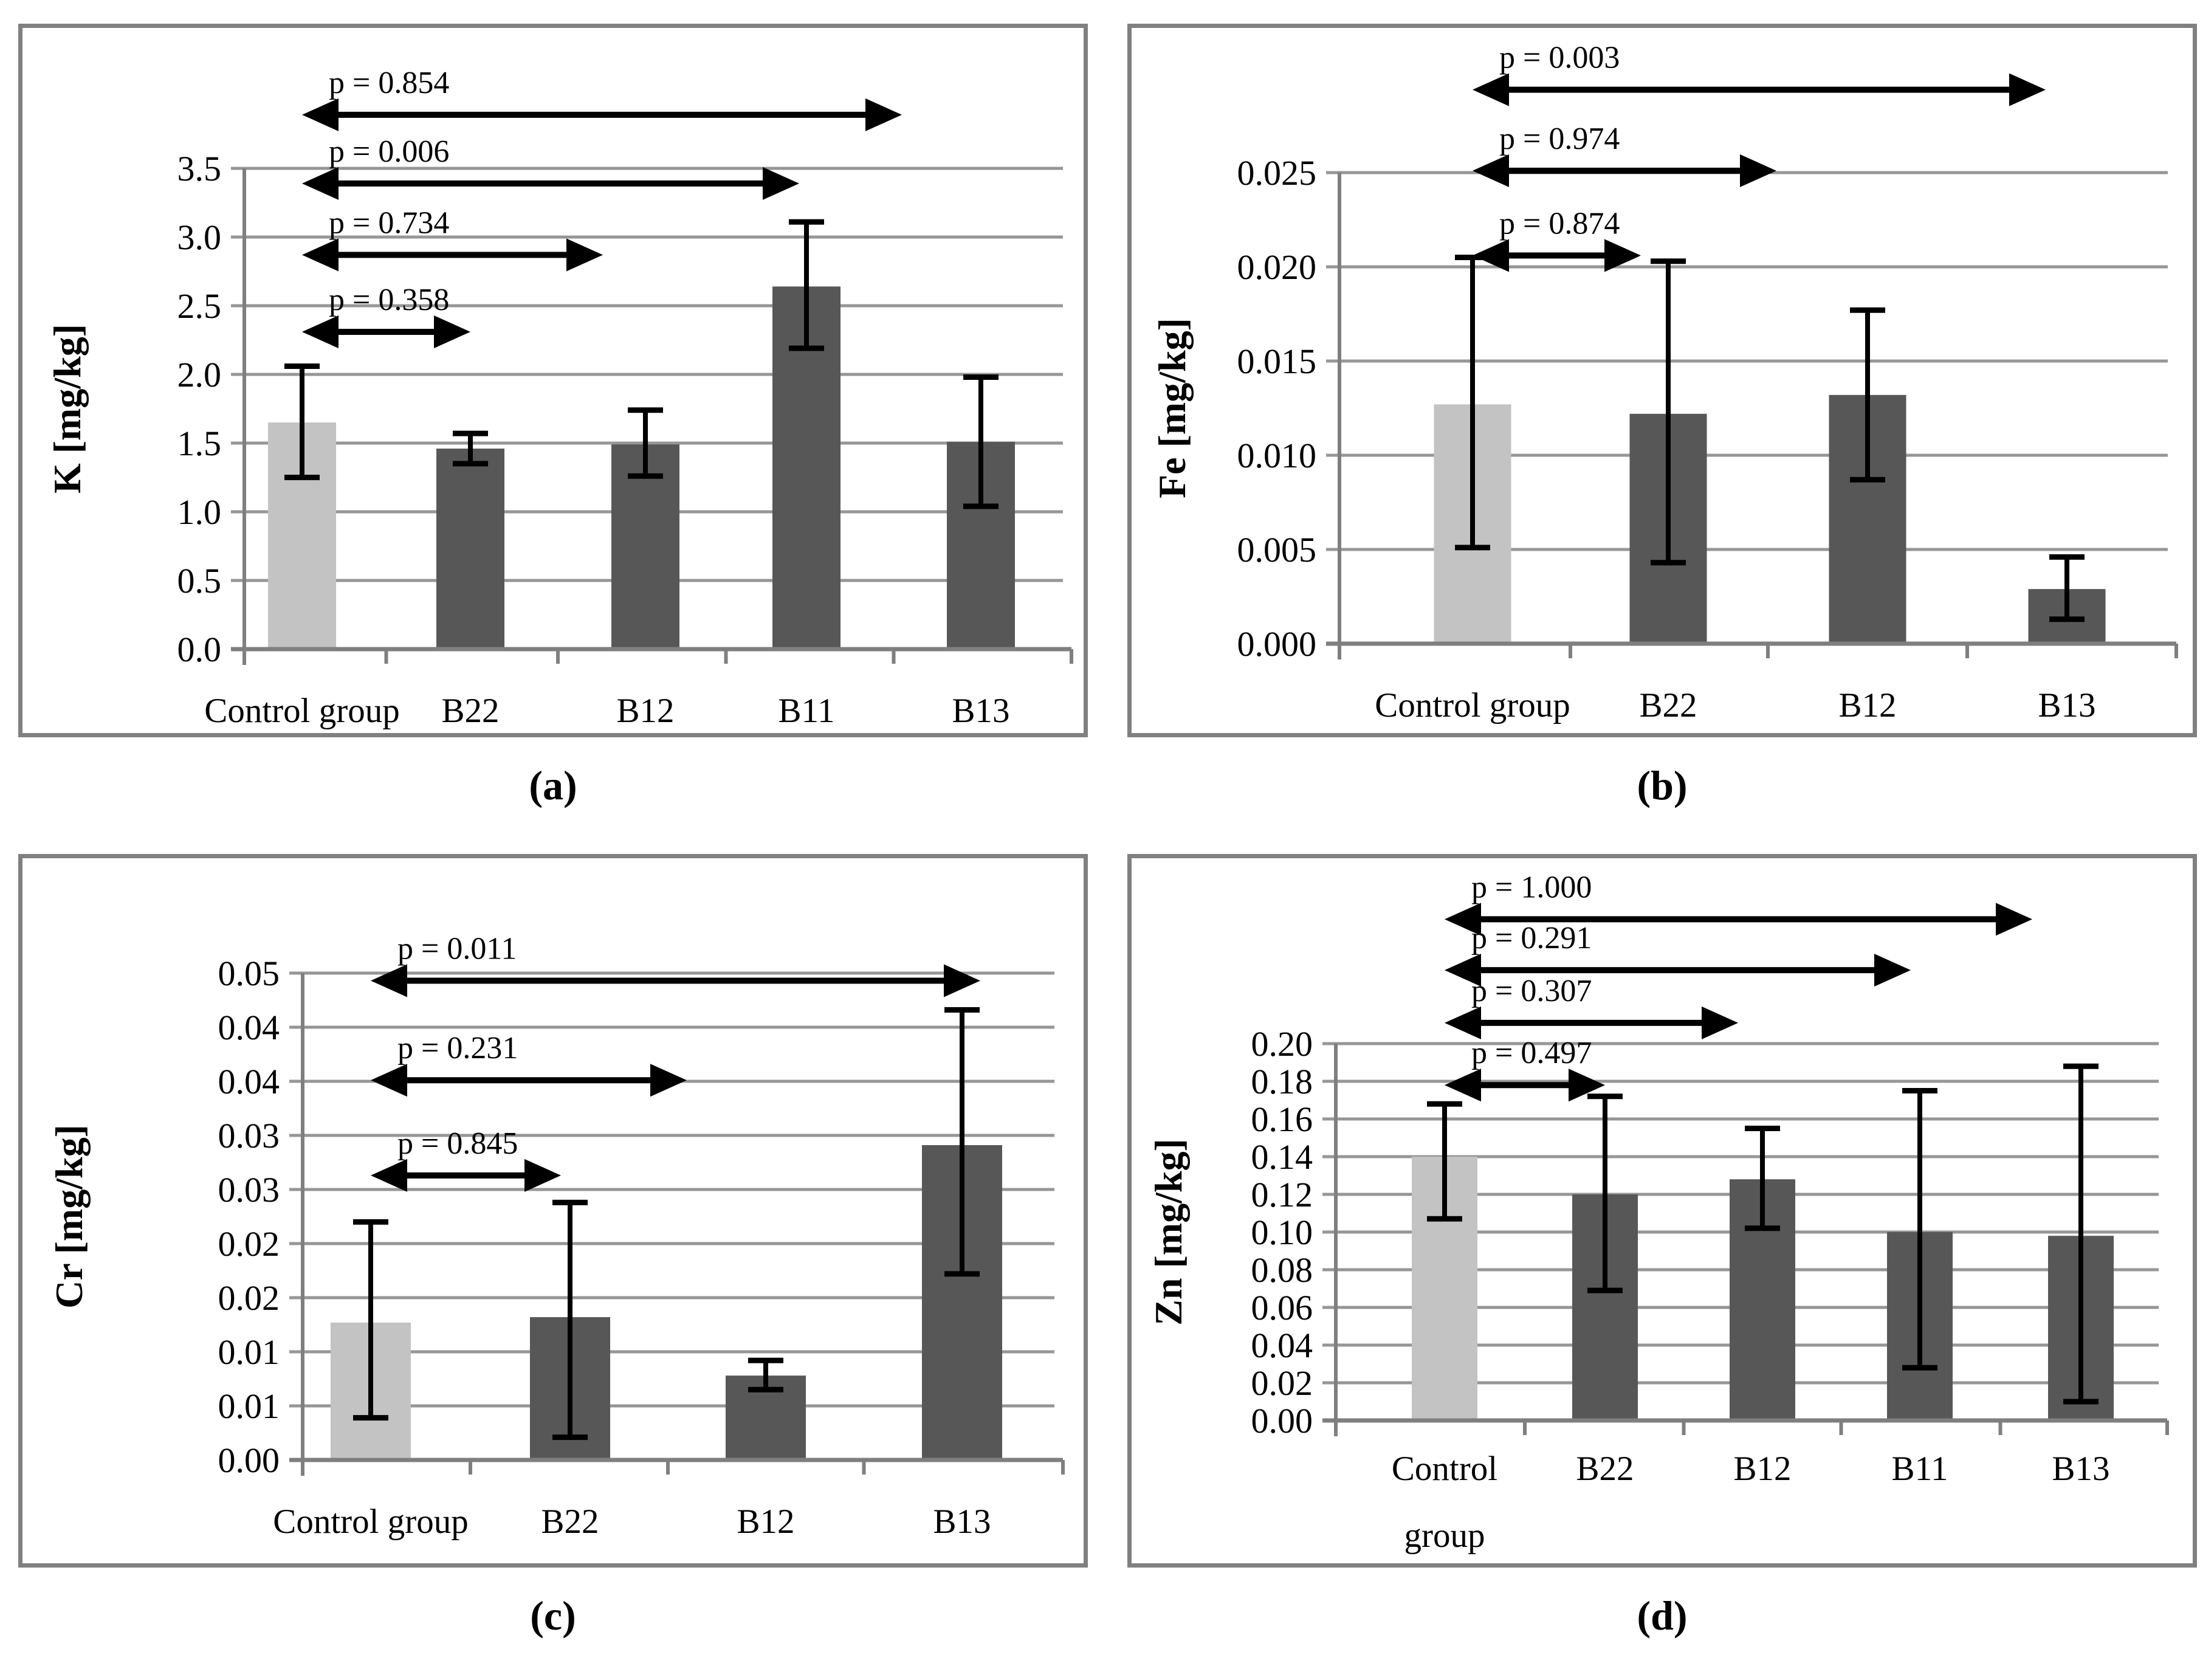 The width and height of the screenshot is (2200, 1680). I want to click on p-annotation-1: p = 0.845, so click(466, 1159).